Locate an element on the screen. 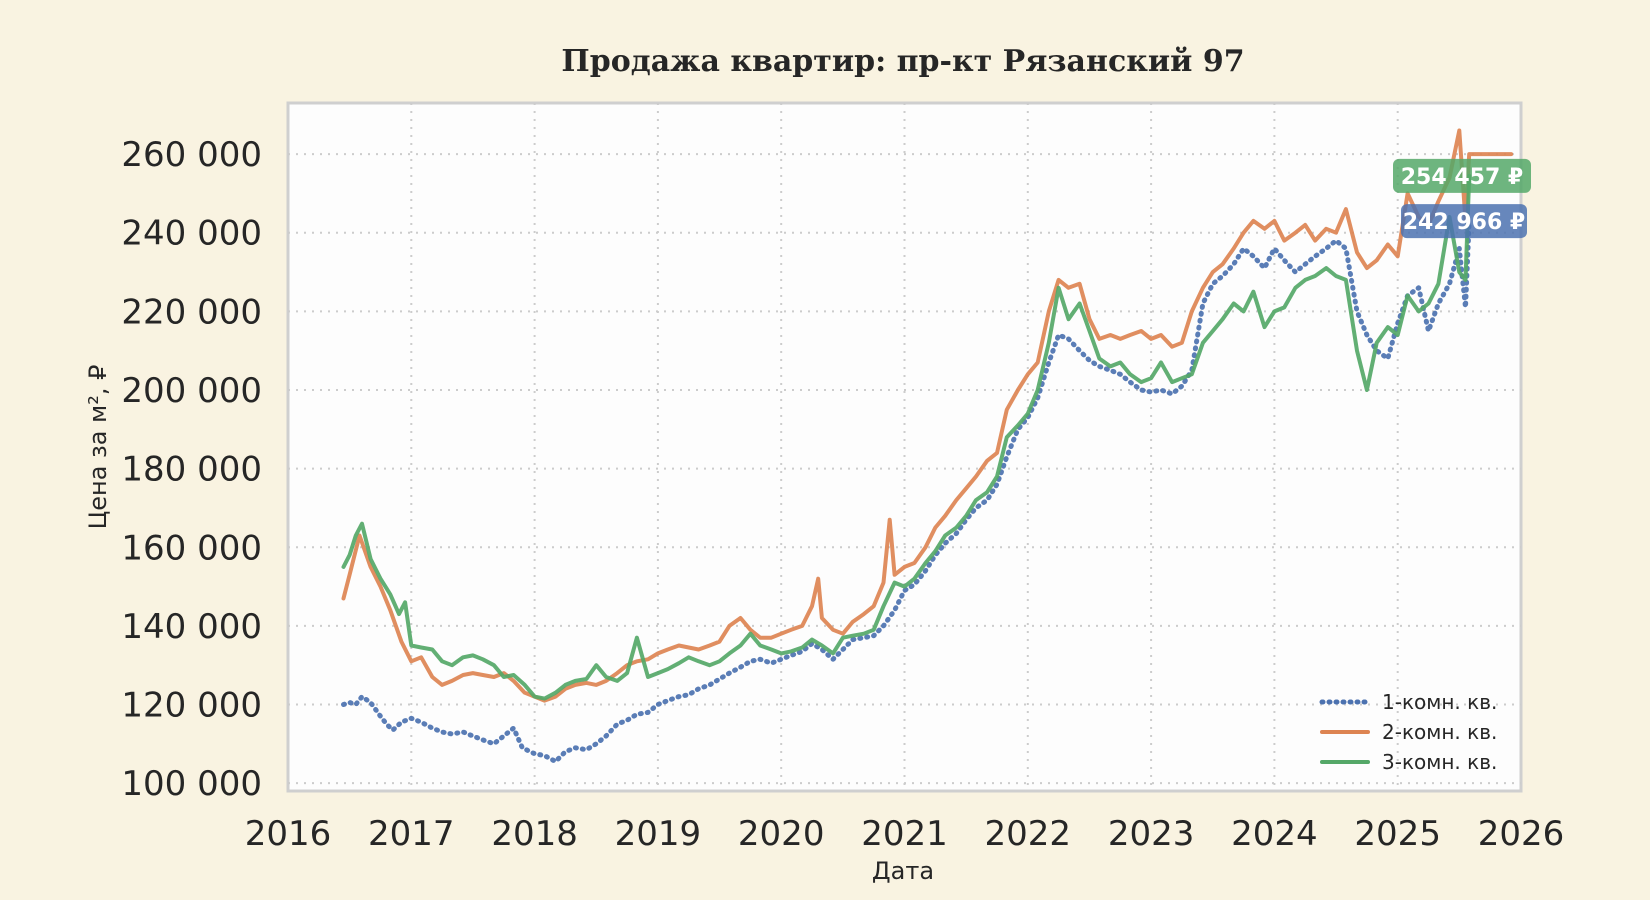  x-tick-label: 2017 is located at coordinates (411, 834).